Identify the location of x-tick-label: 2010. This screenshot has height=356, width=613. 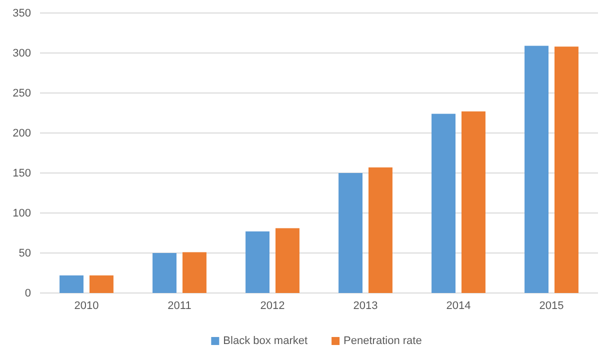
(86, 306).